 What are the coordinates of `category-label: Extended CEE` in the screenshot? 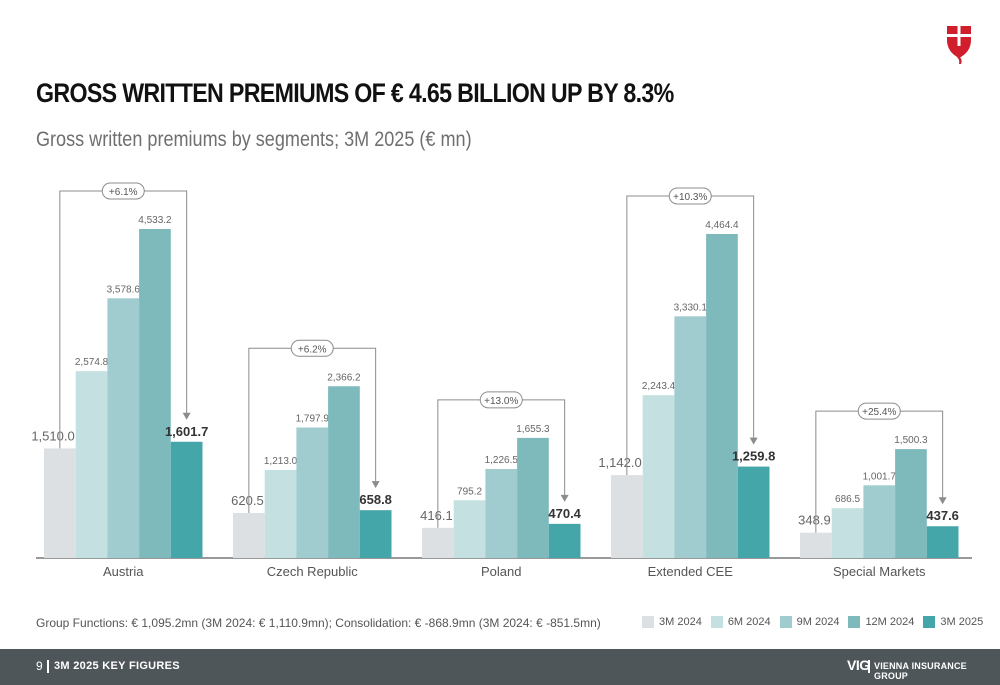 It's located at (691, 571).